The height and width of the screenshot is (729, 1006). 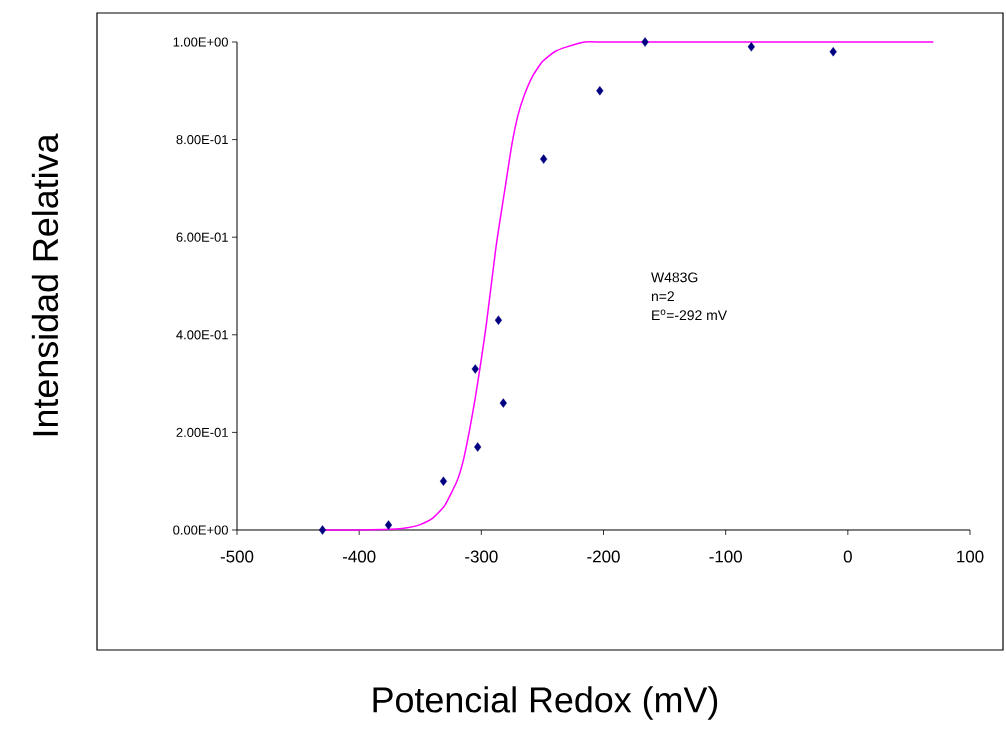 I want to click on y-tick-label: 6.00E-01, so click(x=202, y=237).